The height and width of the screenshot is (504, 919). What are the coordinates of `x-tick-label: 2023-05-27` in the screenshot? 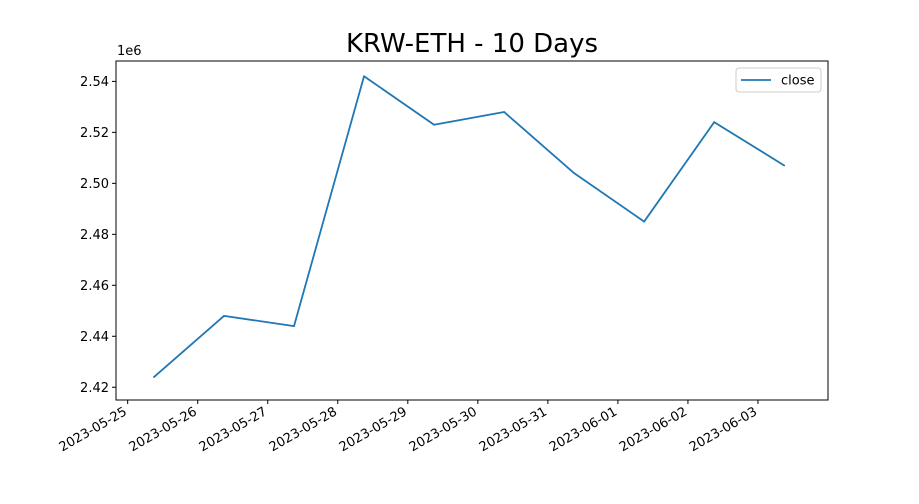 It's located at (233, 429).